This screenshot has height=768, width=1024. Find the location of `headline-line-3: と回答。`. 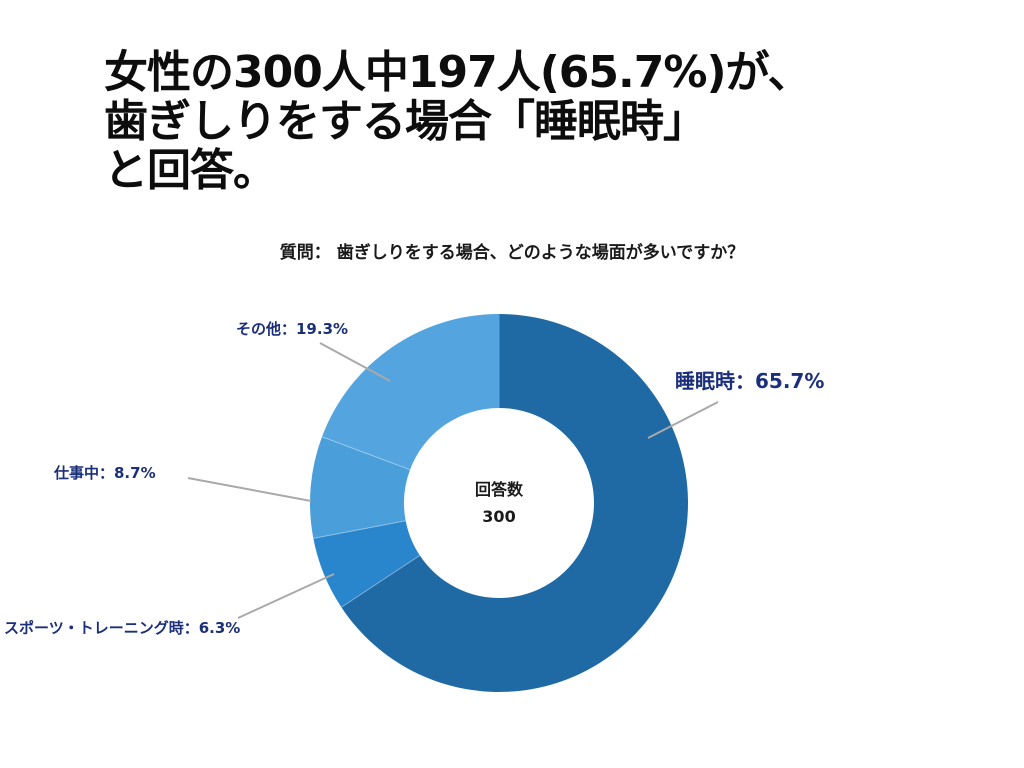

headline-line-3: と回答。 is located at coordinates (190, 170).